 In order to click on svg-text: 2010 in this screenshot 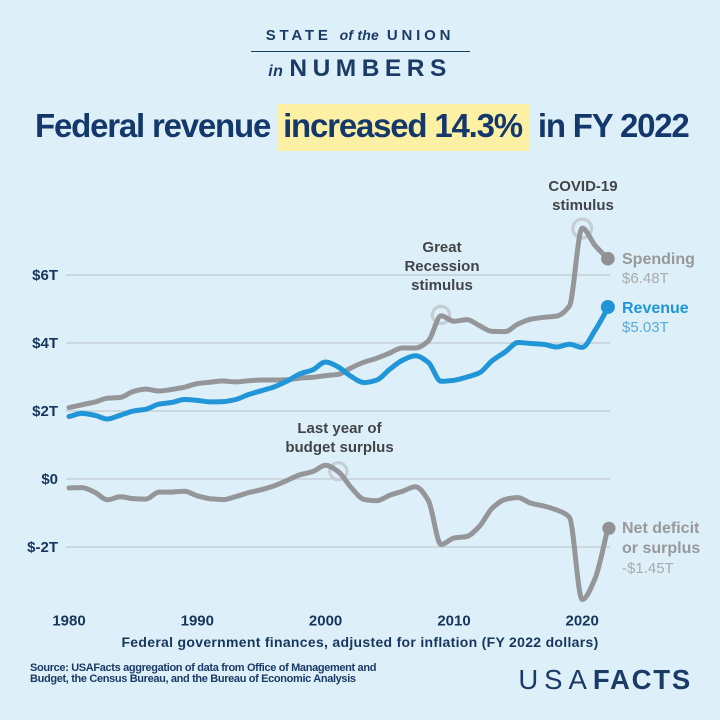, I will do `click(453, 621)`.